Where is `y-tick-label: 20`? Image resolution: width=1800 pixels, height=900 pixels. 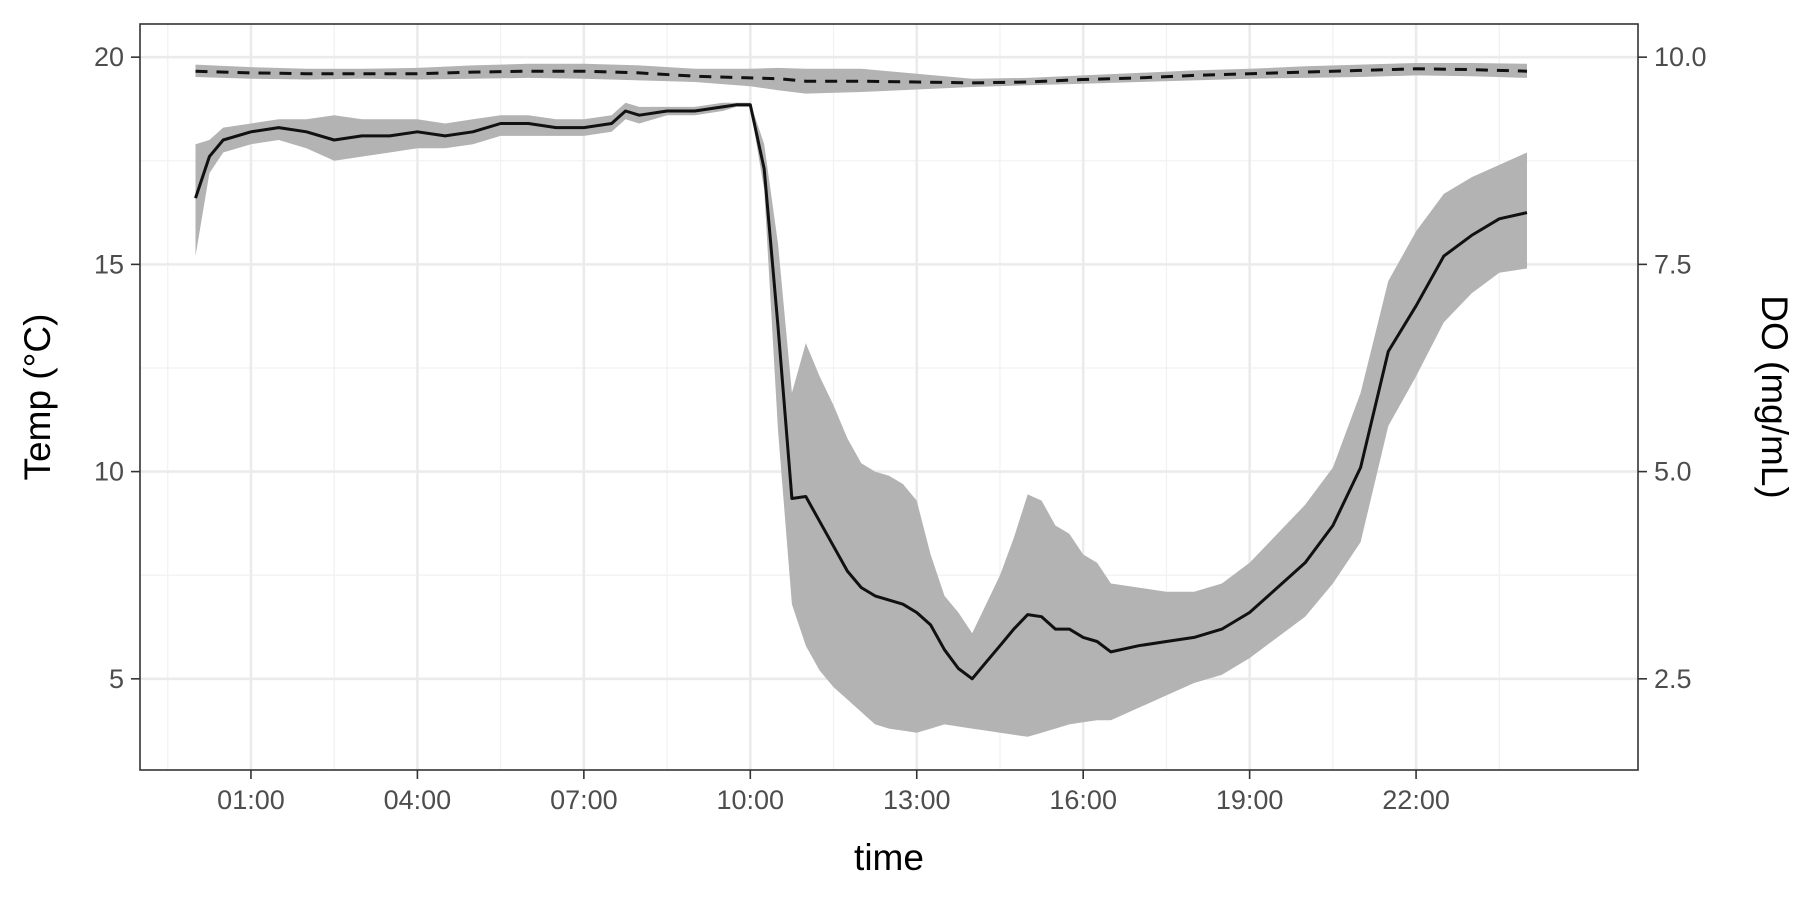
y-tick-label: 20 is located at coordinates (109, 57).